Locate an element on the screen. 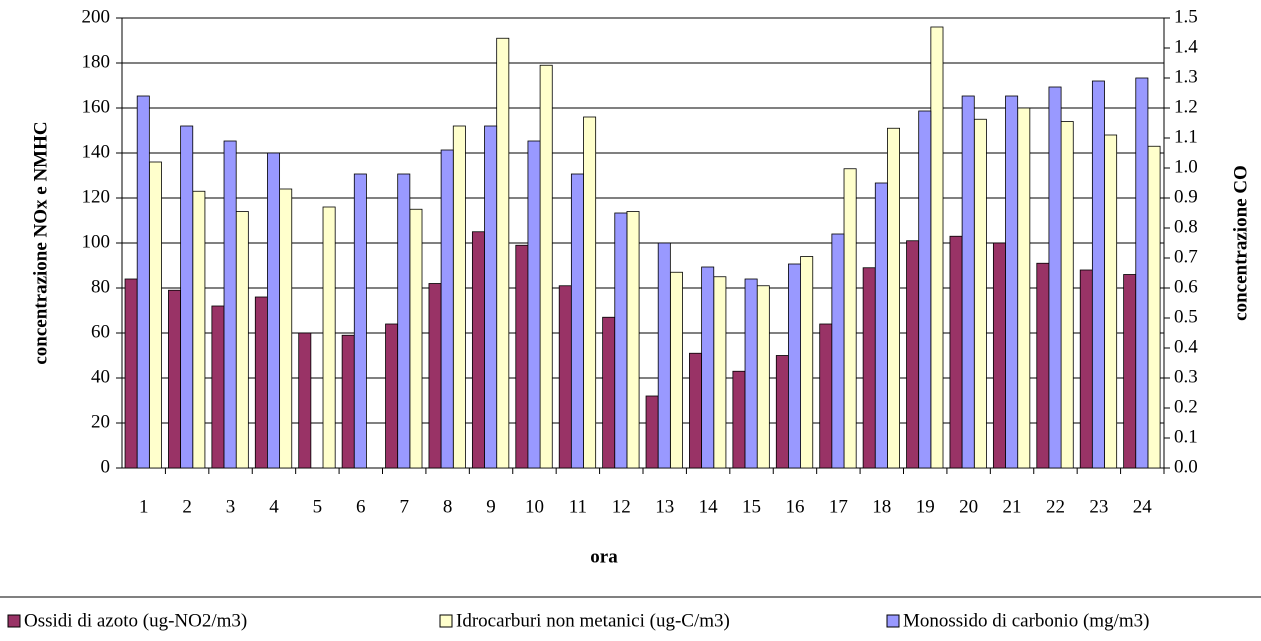 The height and width of the screenshot is (641, 1261). x-tick-label: 21 is located at coordinates (1012, 506).